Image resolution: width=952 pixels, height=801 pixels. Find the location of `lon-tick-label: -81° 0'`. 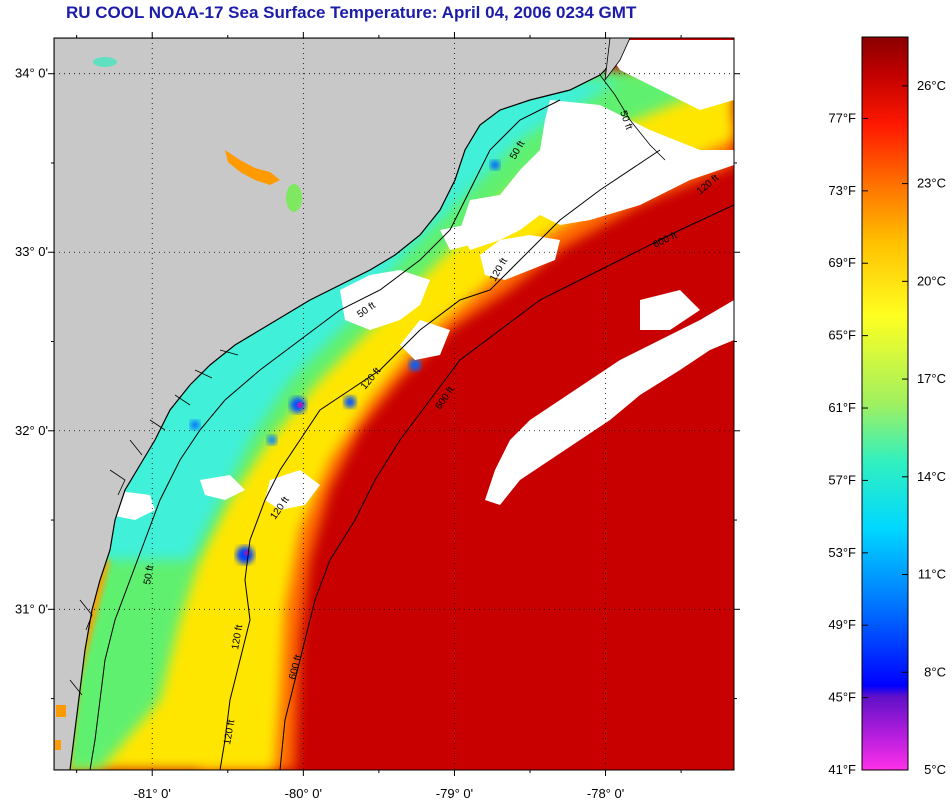

lon-tick-label: -81° 0' is located at coordinates (152, 793).